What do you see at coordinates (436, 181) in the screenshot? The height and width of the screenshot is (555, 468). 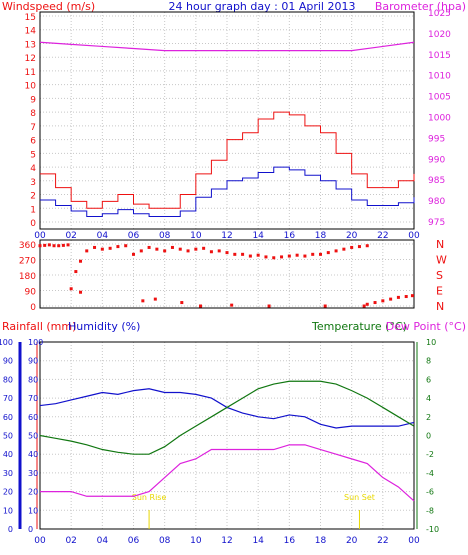 I see `barometer-tick-label: 985` at bounding box center [436, 181].